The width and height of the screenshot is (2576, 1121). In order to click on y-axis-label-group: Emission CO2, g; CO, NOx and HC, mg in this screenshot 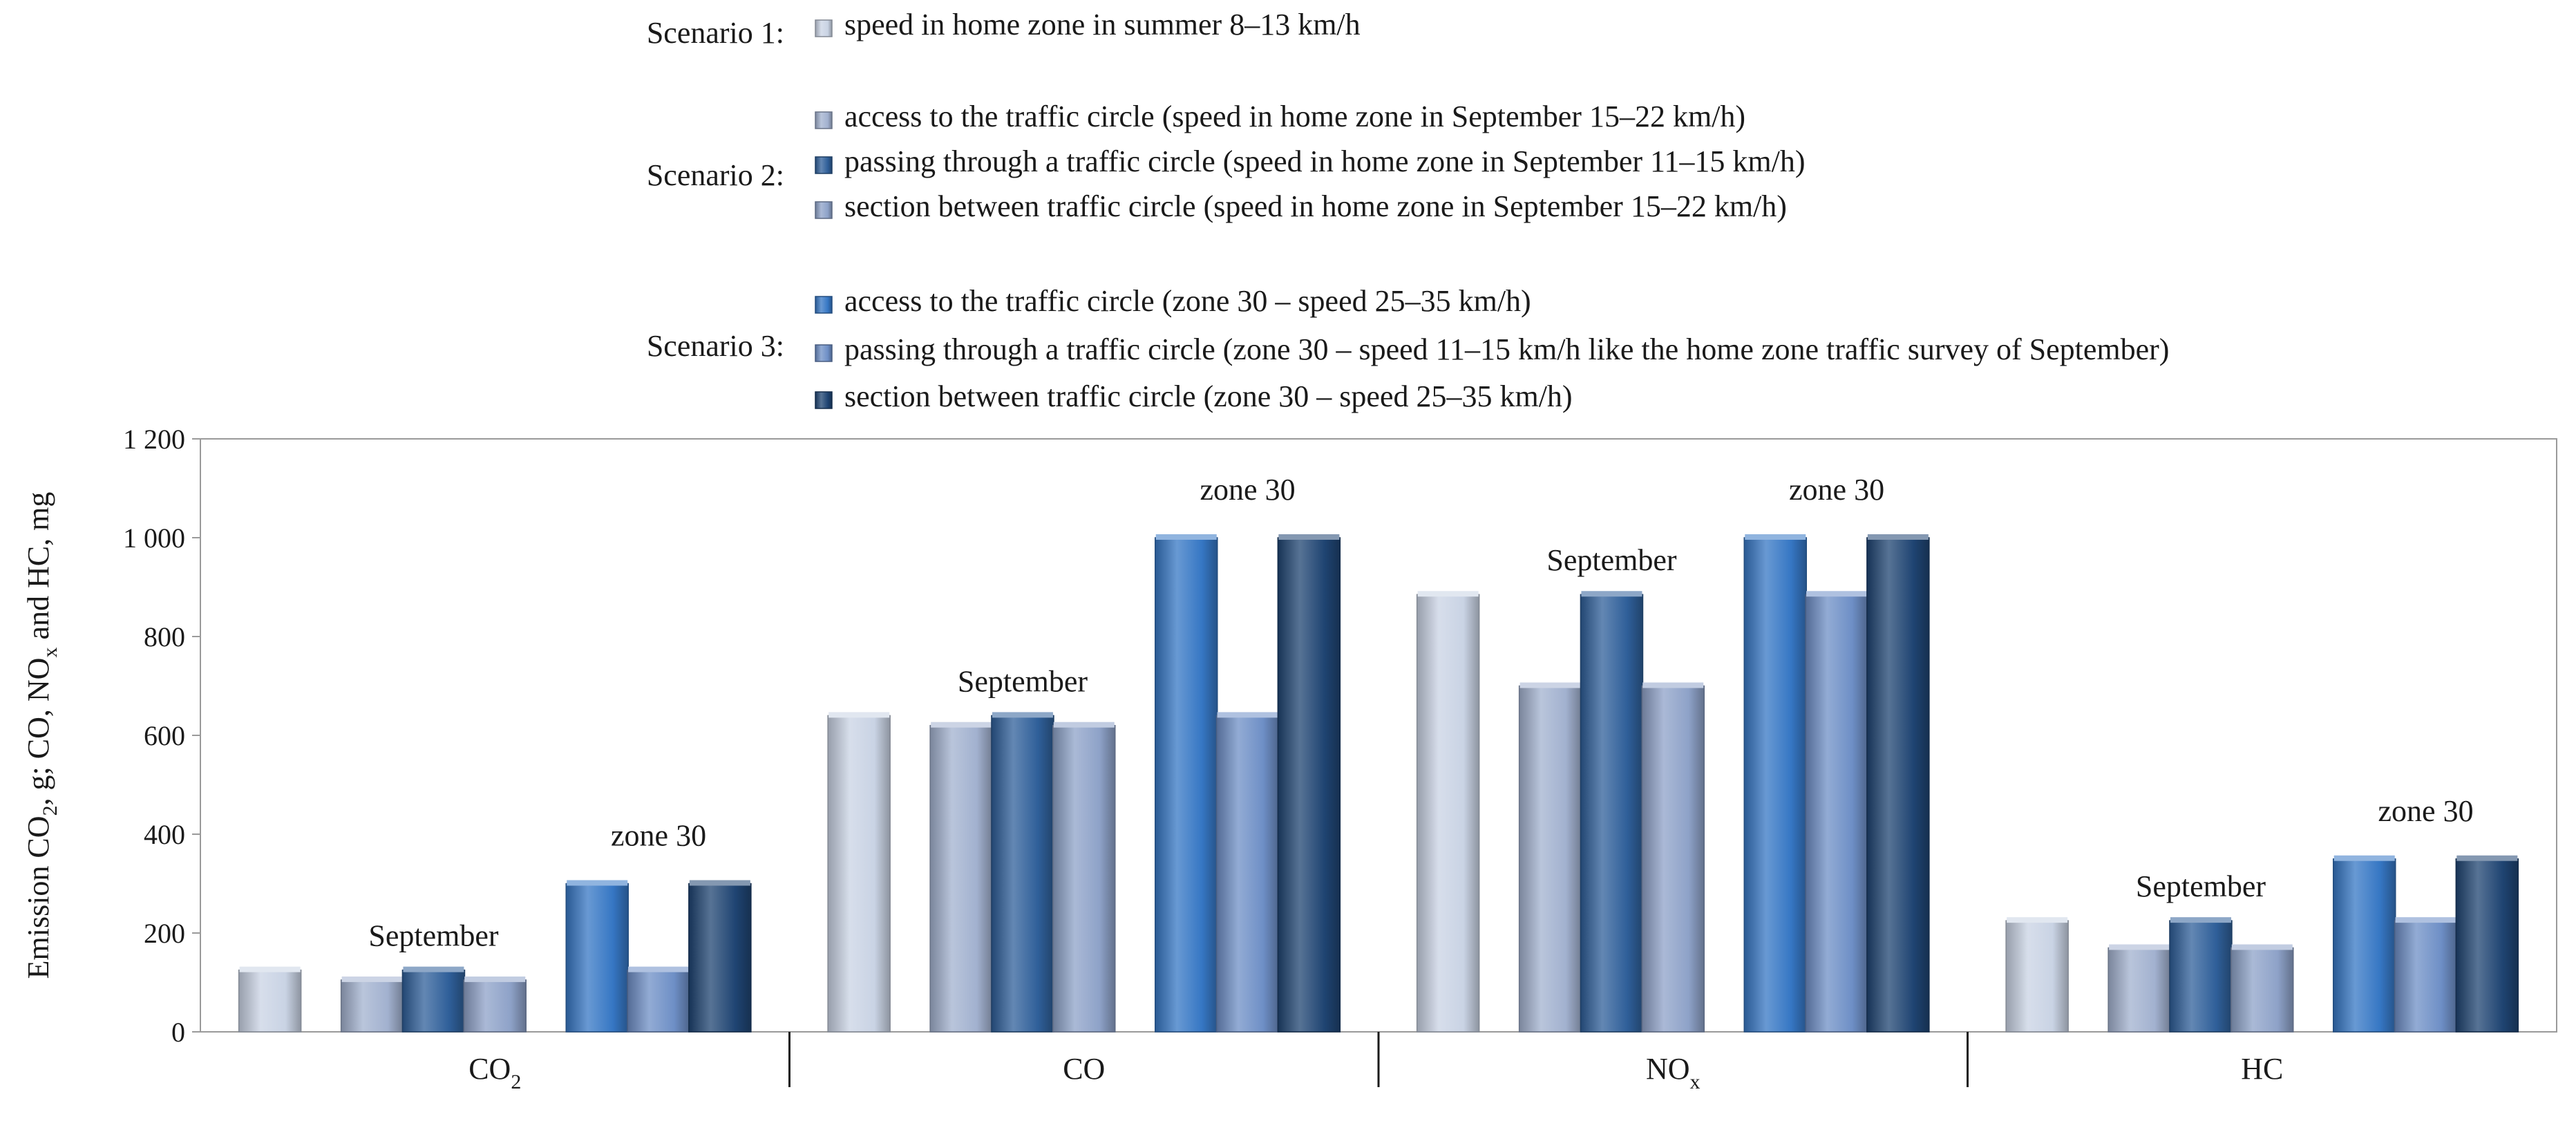, I will do `click(41, 735)`.